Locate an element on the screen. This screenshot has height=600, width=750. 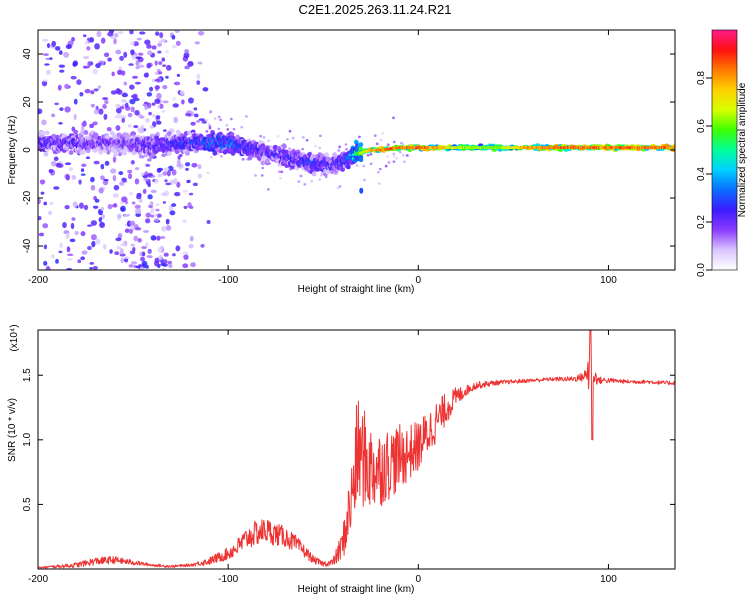
colorbar-tick-label: 0.6 is located at coordinates (701, 126).